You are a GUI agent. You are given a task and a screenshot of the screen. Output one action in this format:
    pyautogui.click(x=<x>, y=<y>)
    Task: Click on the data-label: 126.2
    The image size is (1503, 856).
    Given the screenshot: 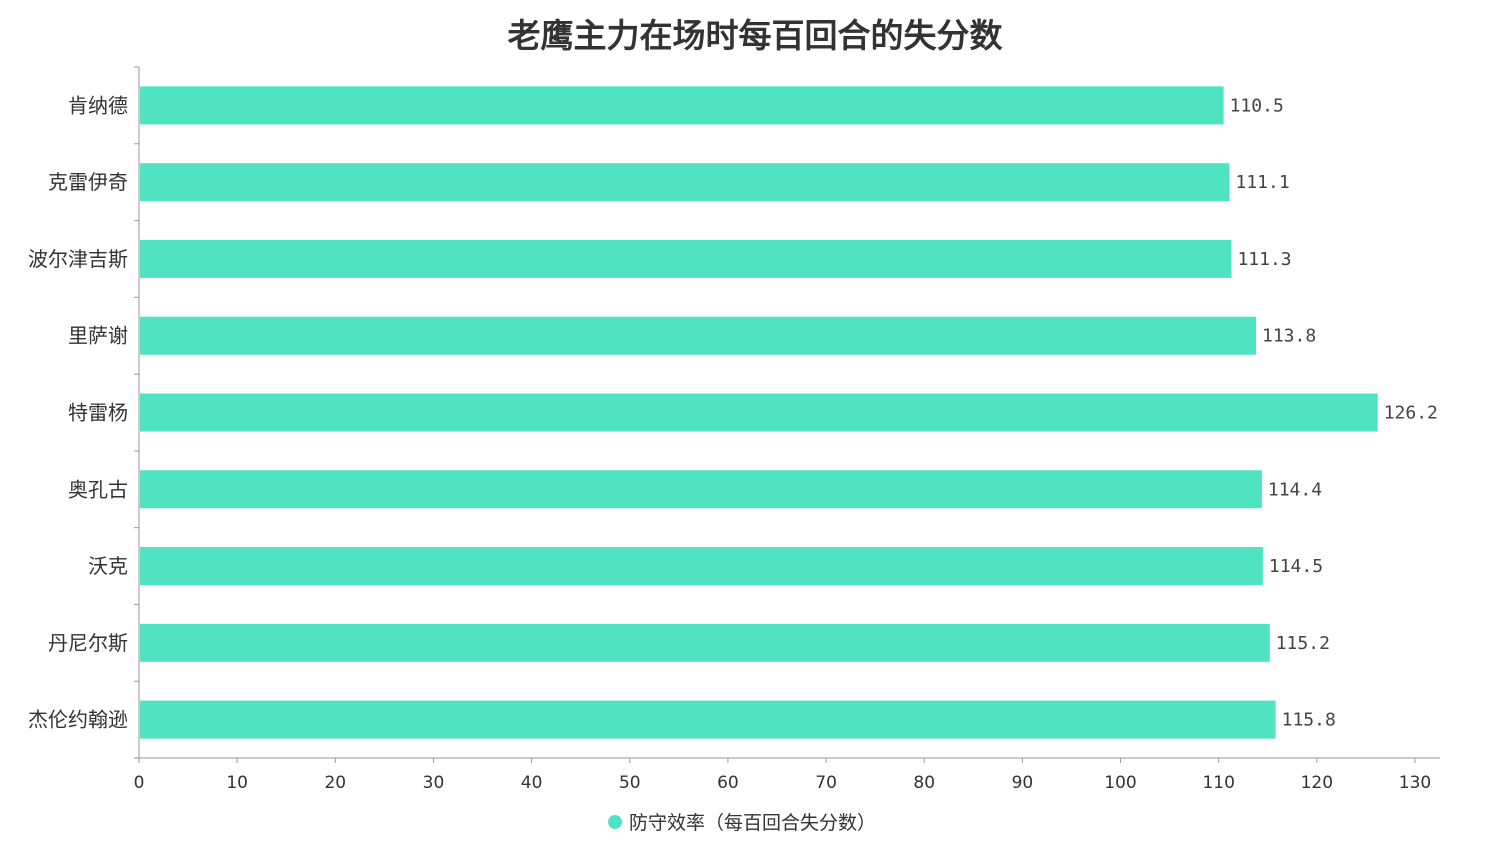 What is the action you would take?
    pyautogui.click(x=1411, y=413)
    